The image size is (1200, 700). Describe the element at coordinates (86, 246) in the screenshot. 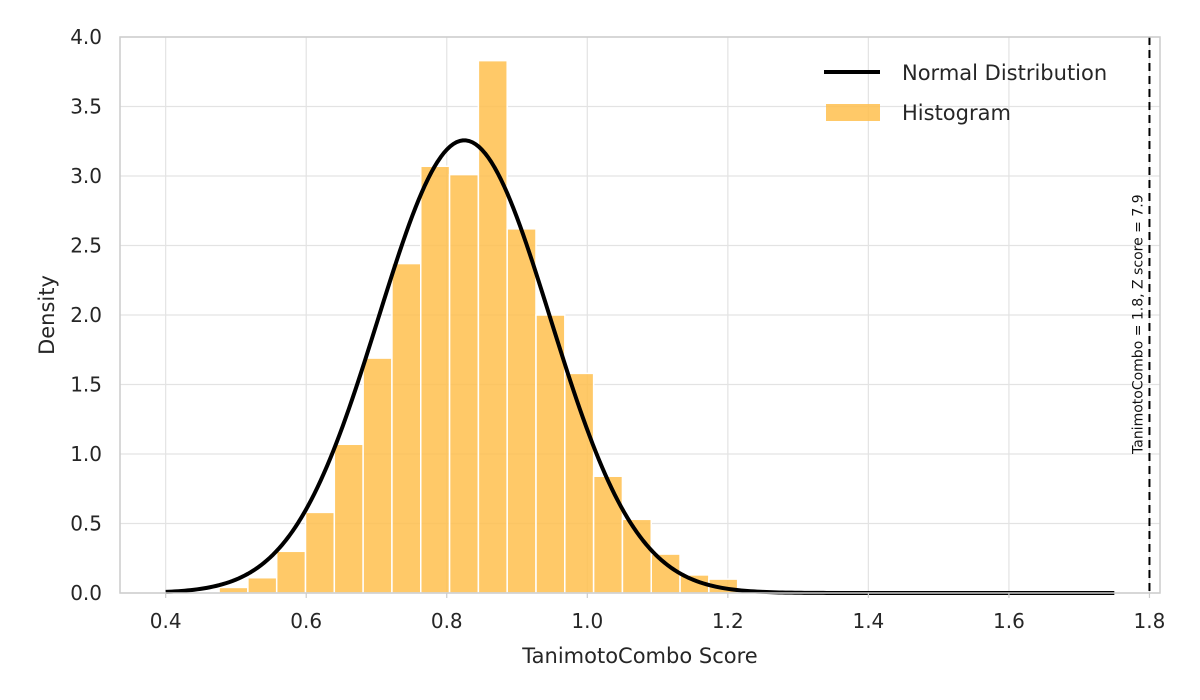

I see `y-tick-label: 2.5` at that location.